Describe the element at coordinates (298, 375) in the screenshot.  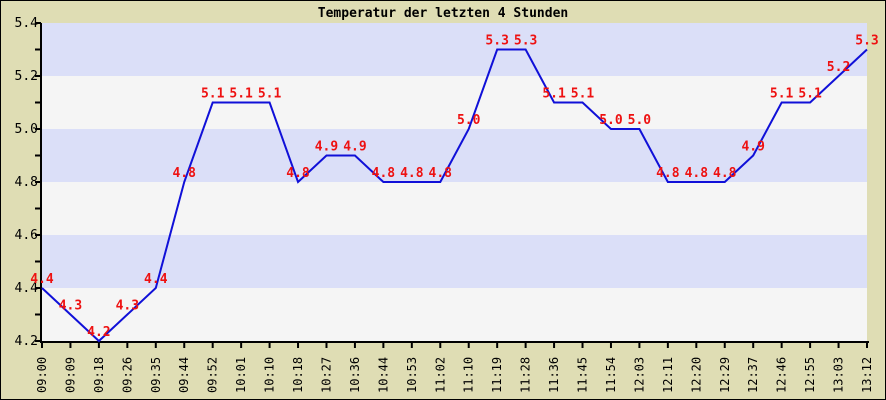
I see `x-tick-label: 10:18` at that location.